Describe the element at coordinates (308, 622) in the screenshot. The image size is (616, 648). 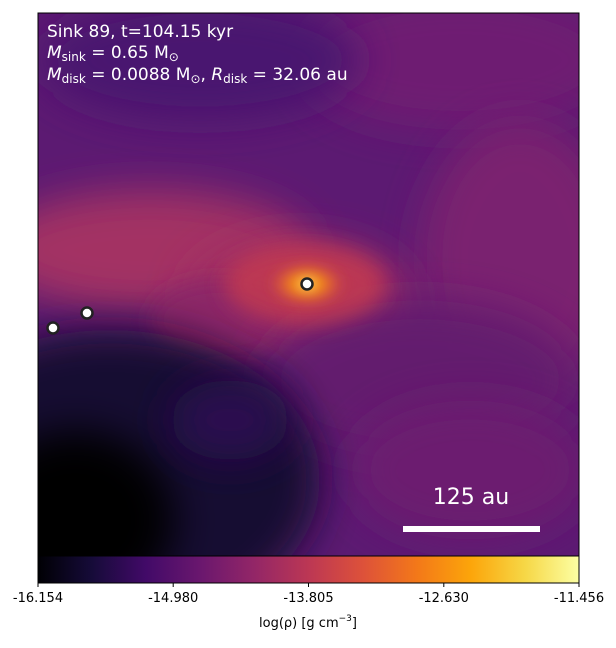
I see `colorbar-label: log(ρ) [g cm−3]` at that location.